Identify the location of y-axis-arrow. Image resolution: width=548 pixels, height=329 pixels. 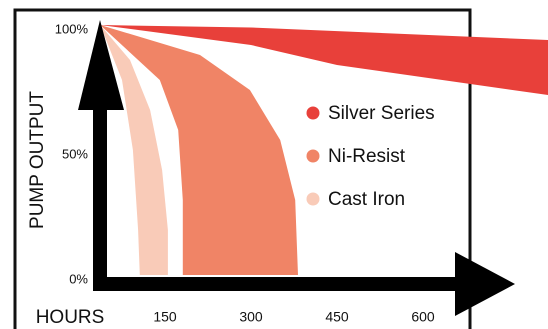
(100, 190).